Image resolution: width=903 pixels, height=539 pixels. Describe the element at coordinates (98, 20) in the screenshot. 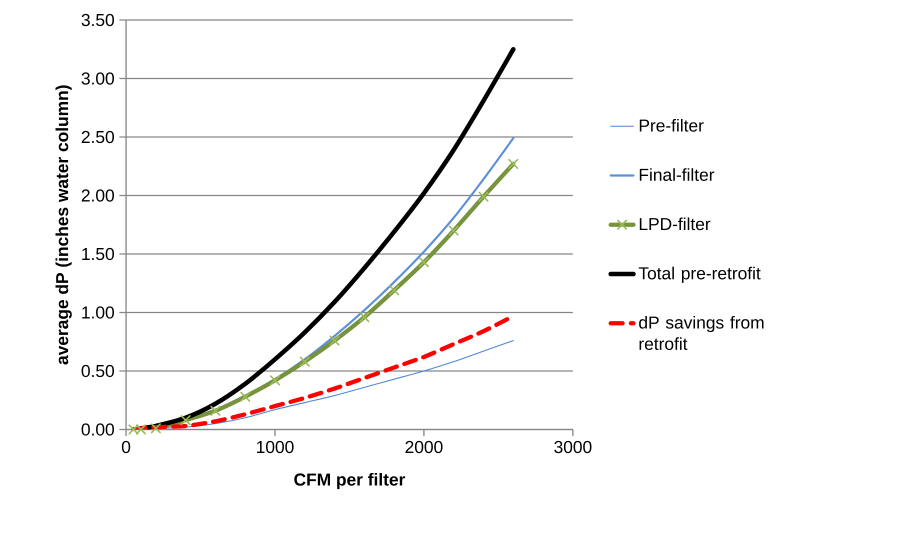

I see `y-tick-label: 3.50` at that location.